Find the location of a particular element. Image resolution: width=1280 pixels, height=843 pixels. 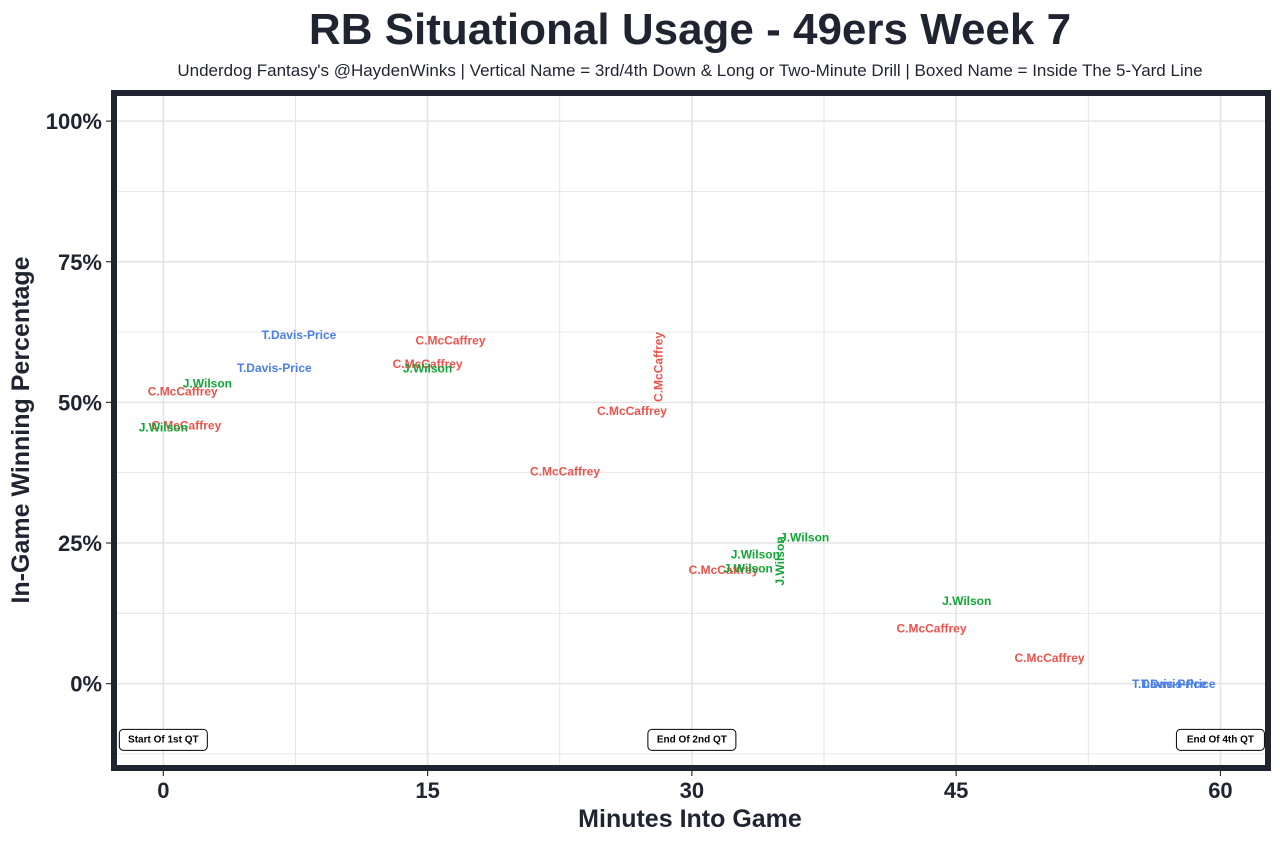

y-tick-label: 0% is located at coordinates (86, 684).